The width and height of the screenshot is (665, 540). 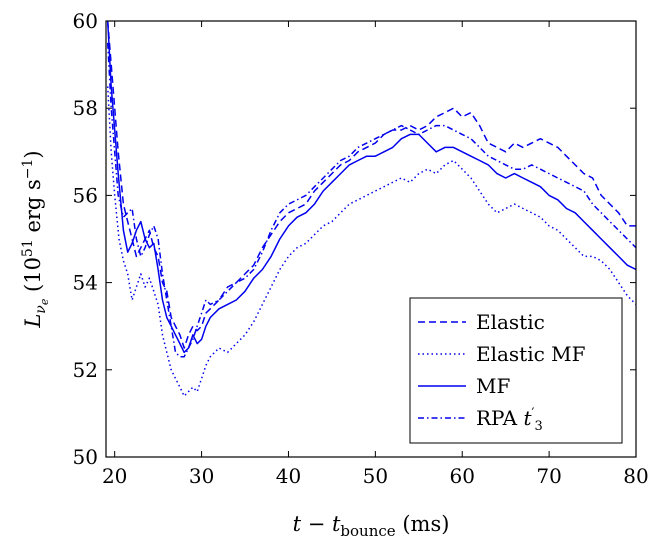 I want to click on y-tick-label: 50, so click(x=85, y=457).